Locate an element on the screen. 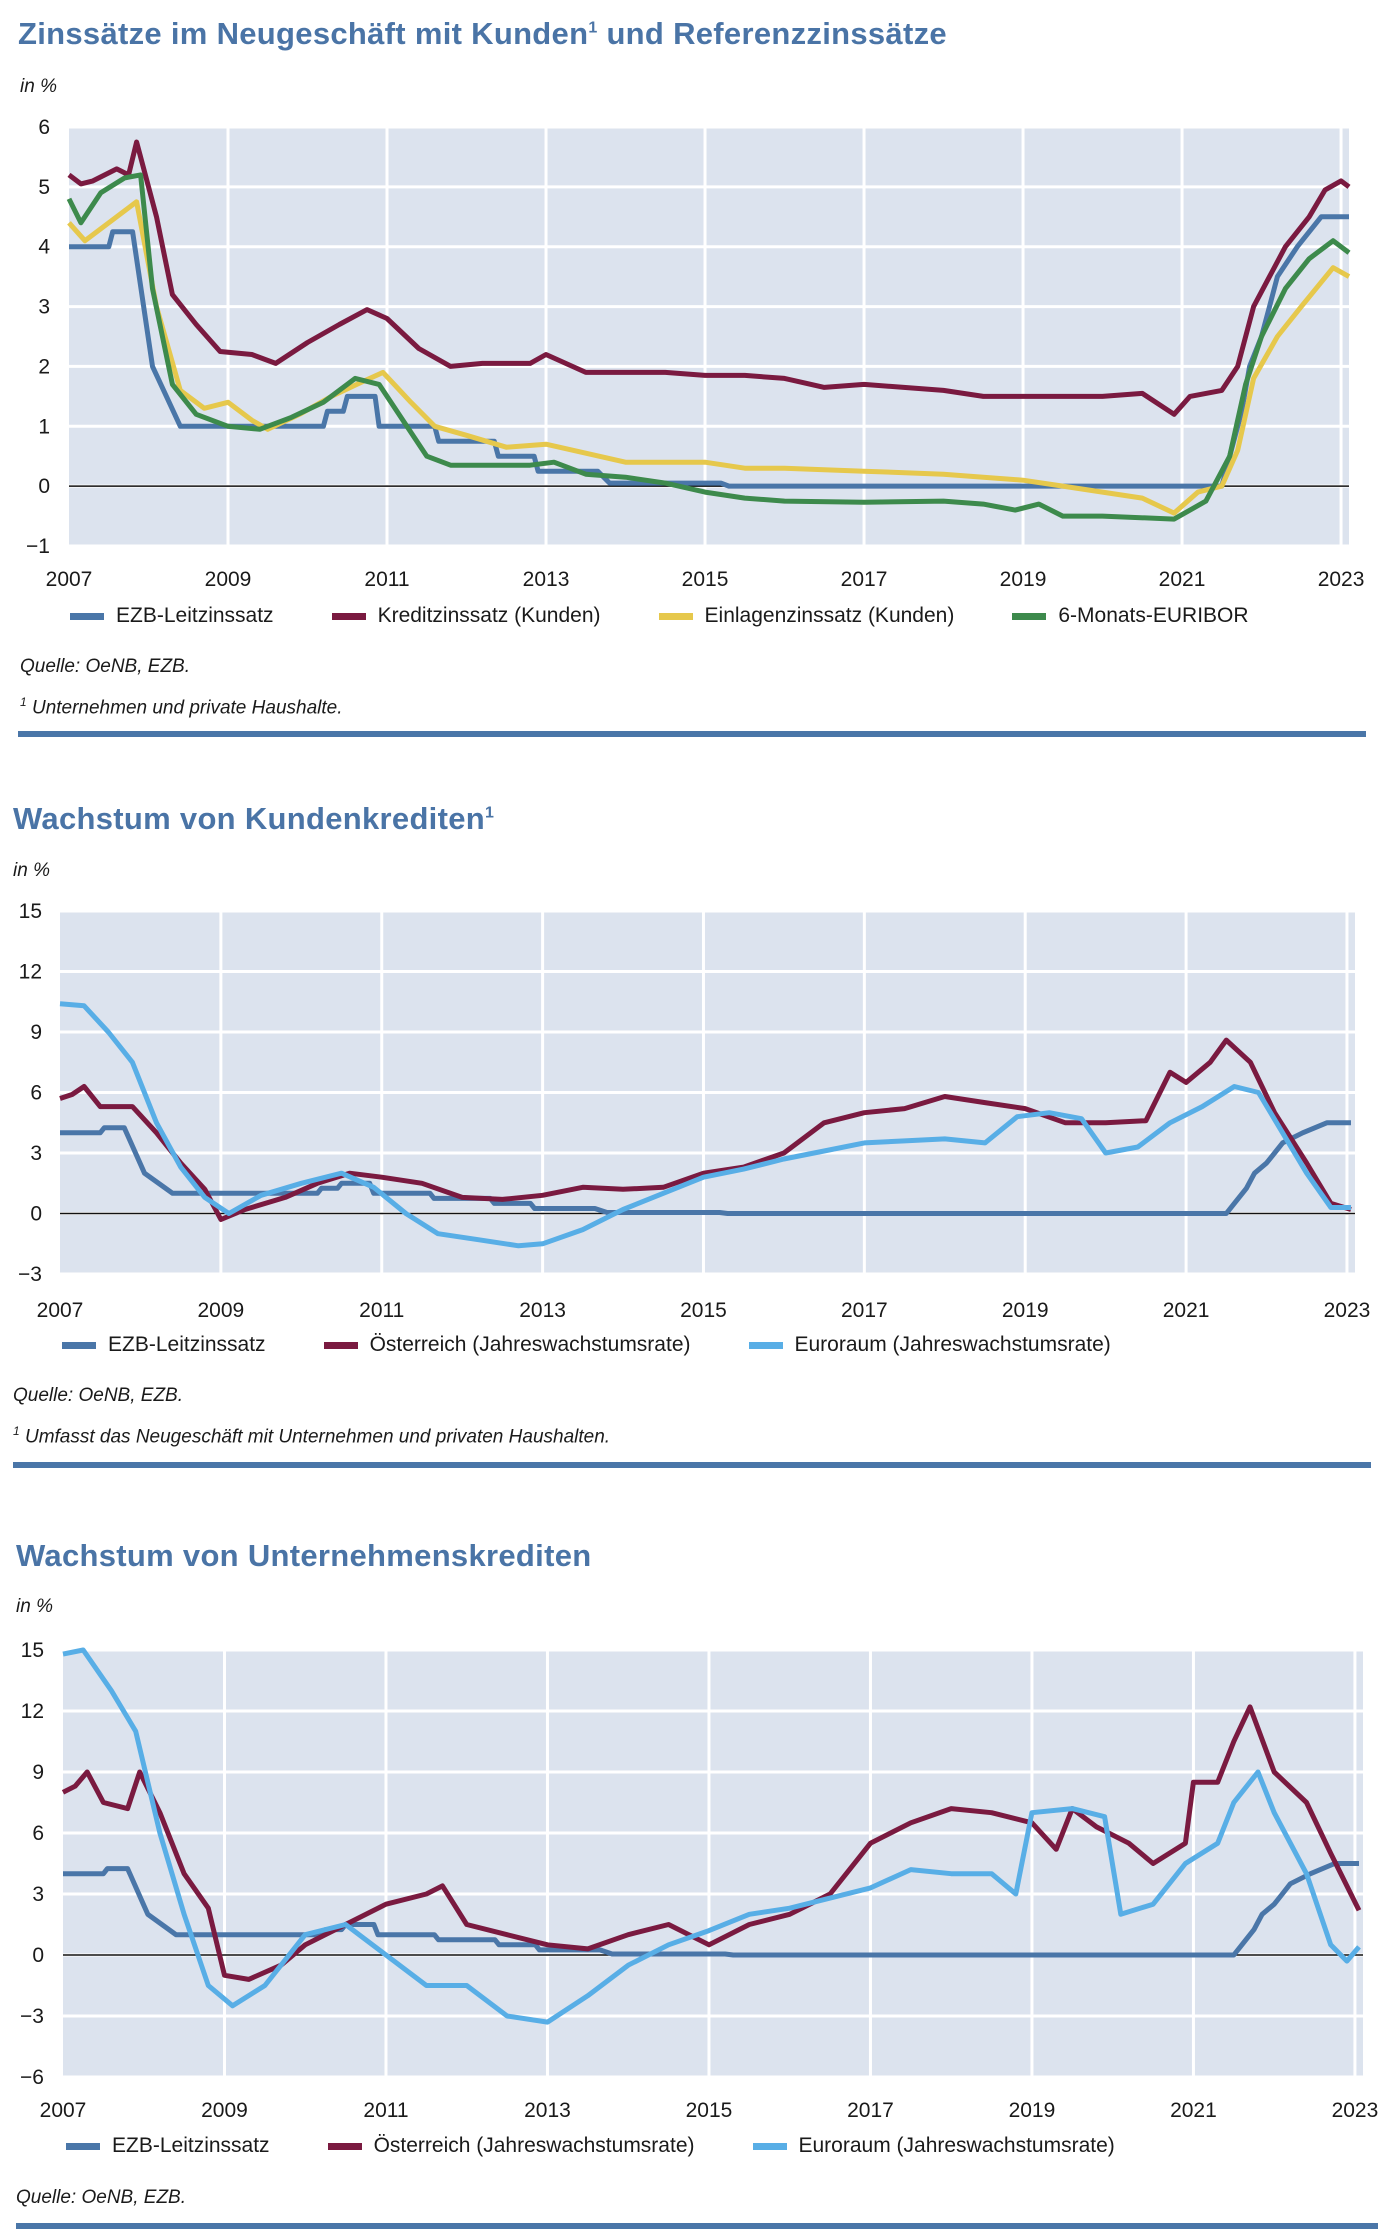 This screenshot has height=2238, width=1398. chart1-footnote: 1 Unternehmen und private Haushalte. is located at coordinates (181, 707).